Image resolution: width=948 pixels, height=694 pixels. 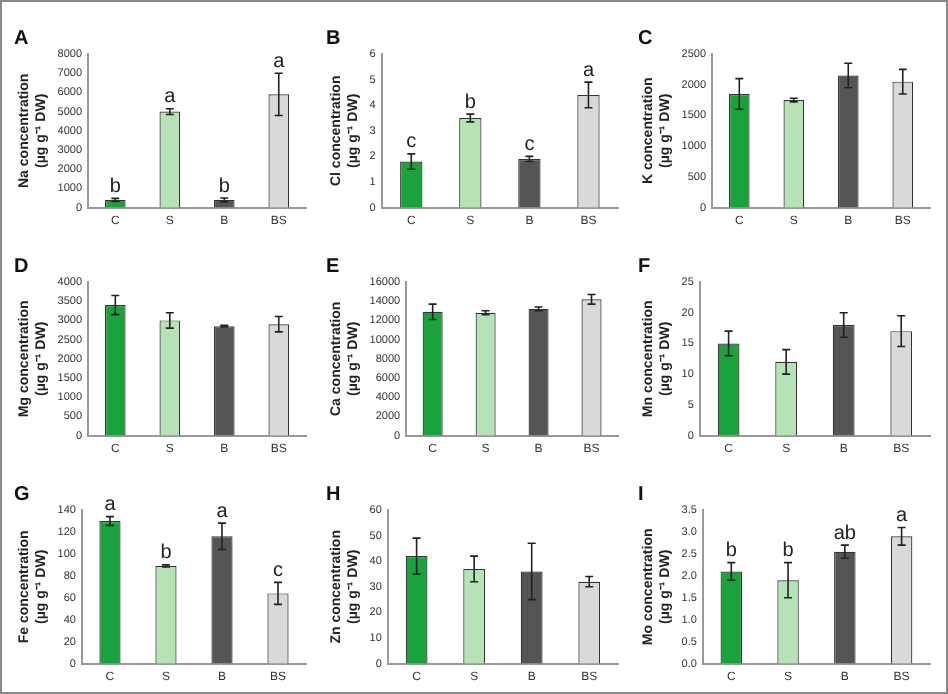 I want to click on chart-title: D, so click(x=21, y=266).